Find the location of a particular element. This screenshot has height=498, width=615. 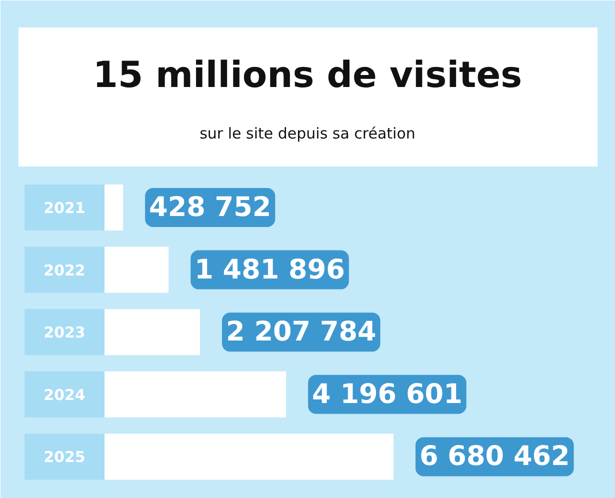

data-label: 1 481 896 is located at coordinates (269, 270).